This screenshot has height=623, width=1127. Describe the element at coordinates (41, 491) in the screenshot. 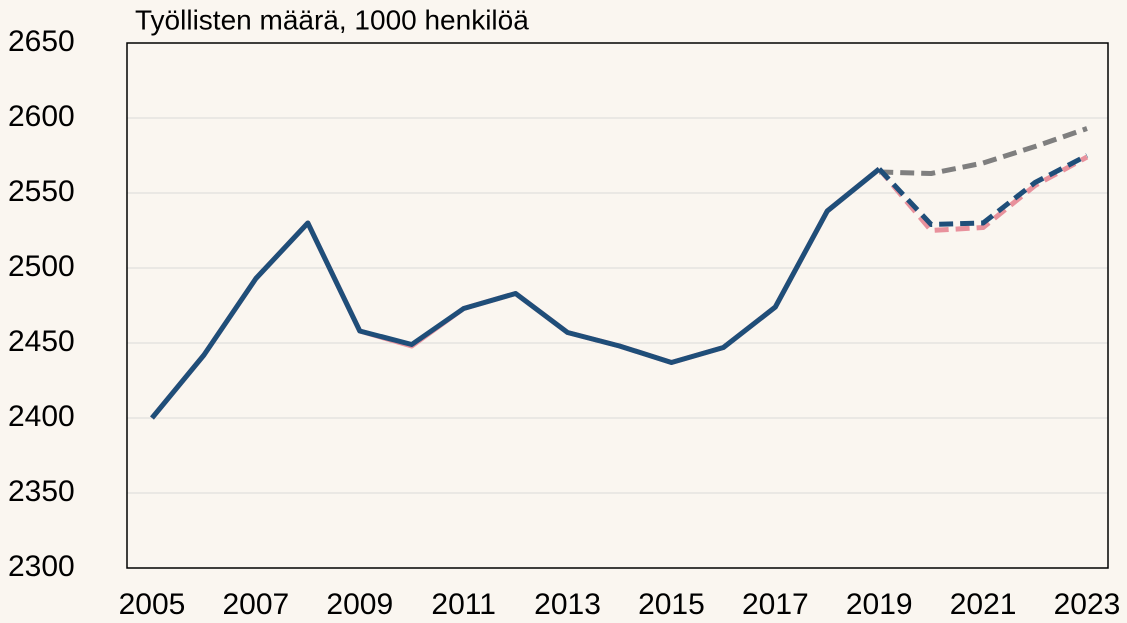

I see `y-tick-label: 2350` at that location.